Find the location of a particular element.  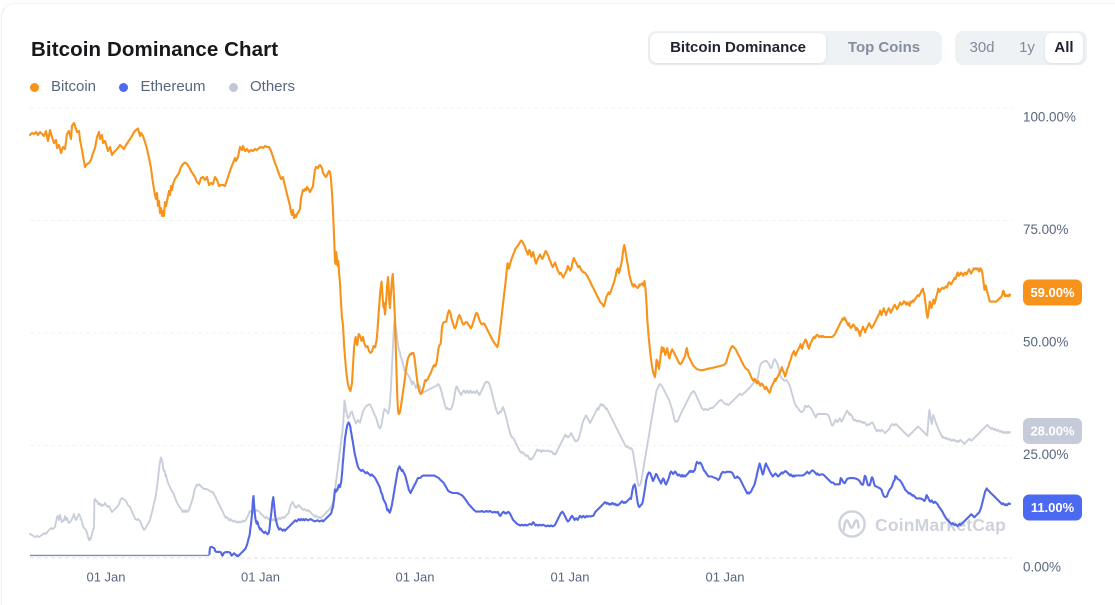

svg-text: 75.00% is located at coordinates (1046, 229).